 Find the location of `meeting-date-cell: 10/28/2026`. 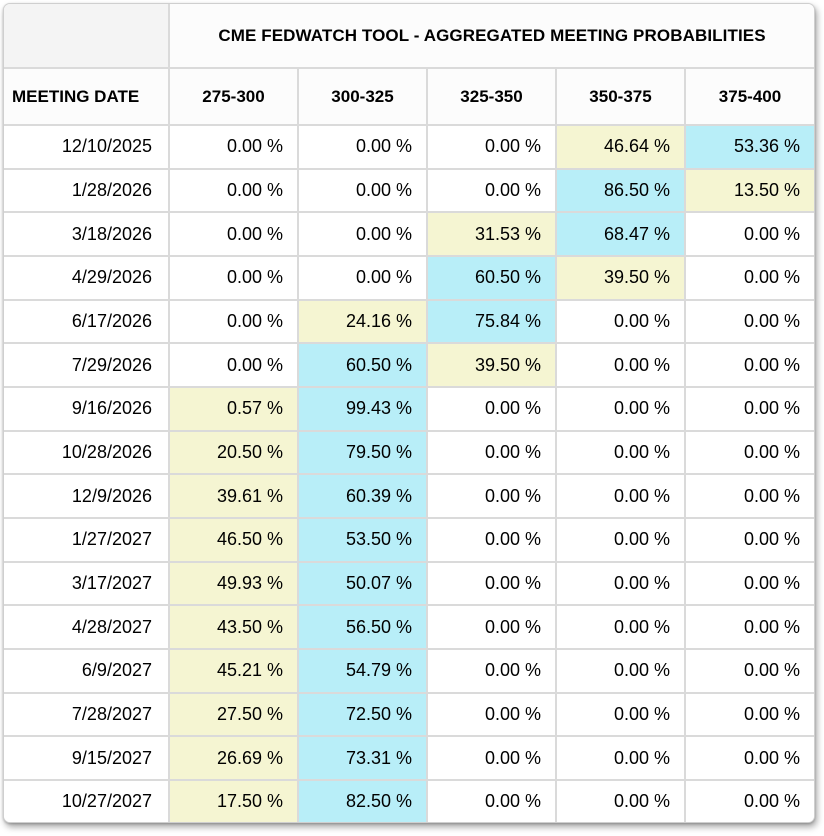

meeting-date-cell: 10/28/2026 is located at coordinates (87, 452).